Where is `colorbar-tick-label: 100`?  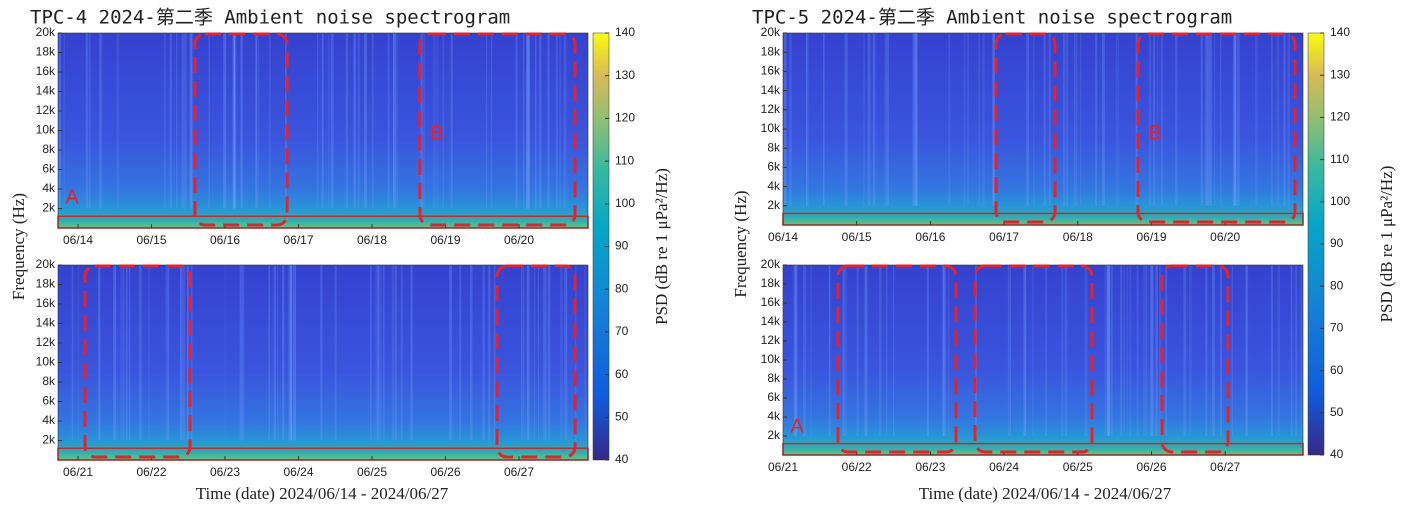 colorbar-tick-label: 100 is located at coordinates (1340, 201).